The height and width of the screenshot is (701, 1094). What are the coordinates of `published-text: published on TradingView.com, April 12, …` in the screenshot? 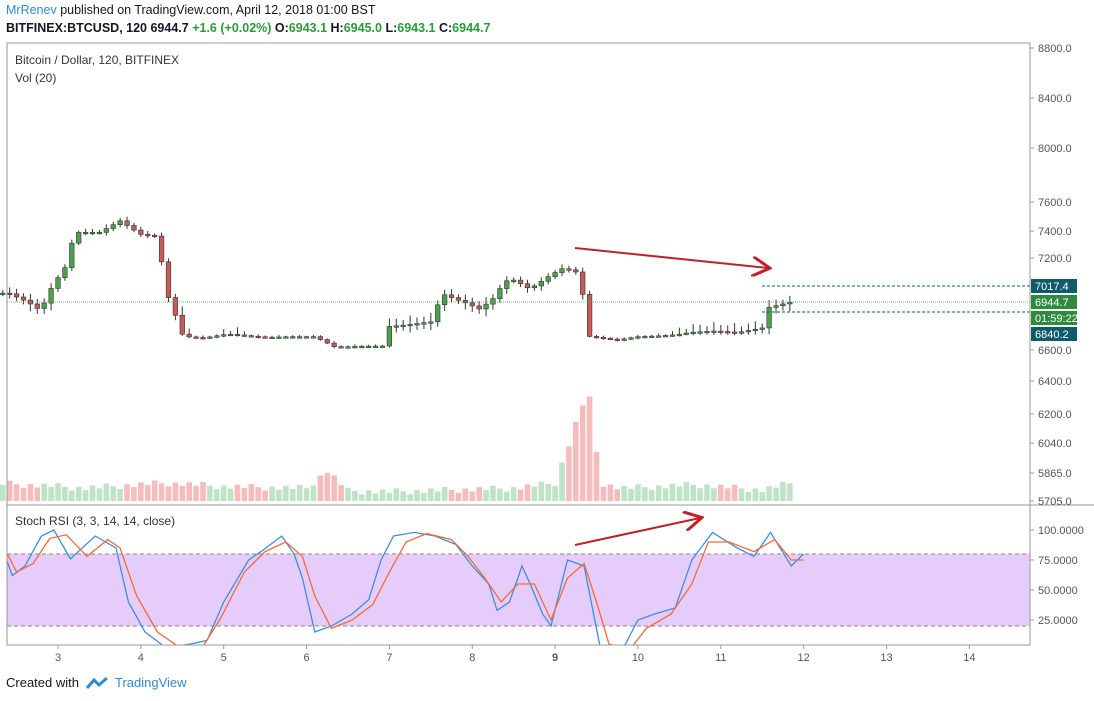 It's located at (218, 10).